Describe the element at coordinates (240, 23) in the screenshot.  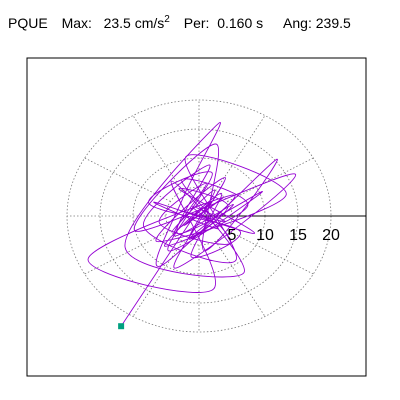
I see `period-value: 0.160 s` at that location.